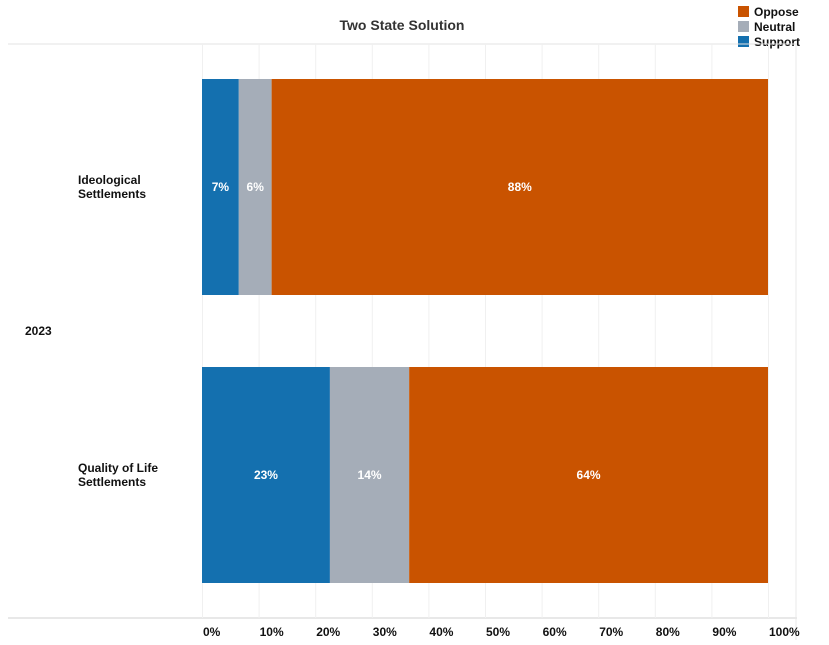 The height and width of the screenshot is (645, 829). I want to click on x-tick-label-70: 70%, so click(611, 632).